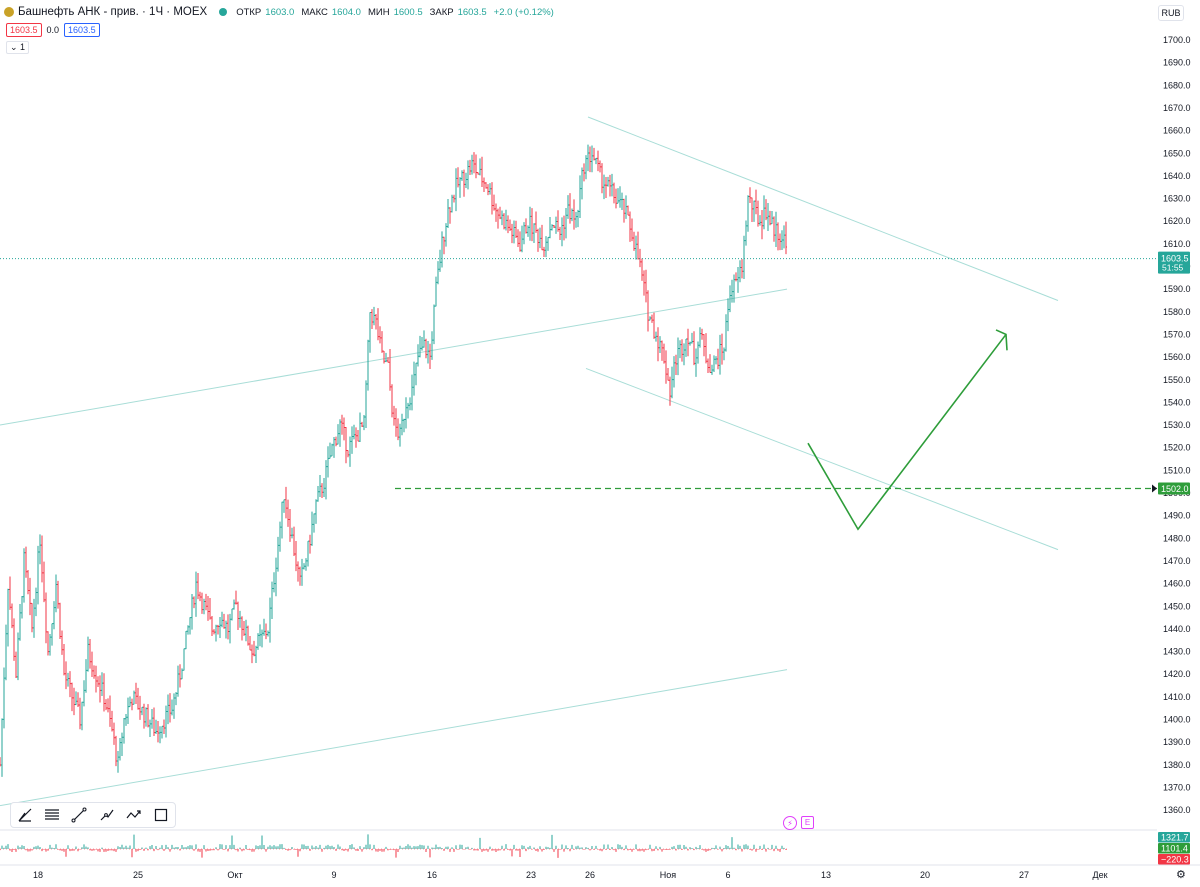 The image size is (1200, 887). Describe the element at coordinates (93, 815) in the screenshot. I see `drawing-toolbar` at that location.